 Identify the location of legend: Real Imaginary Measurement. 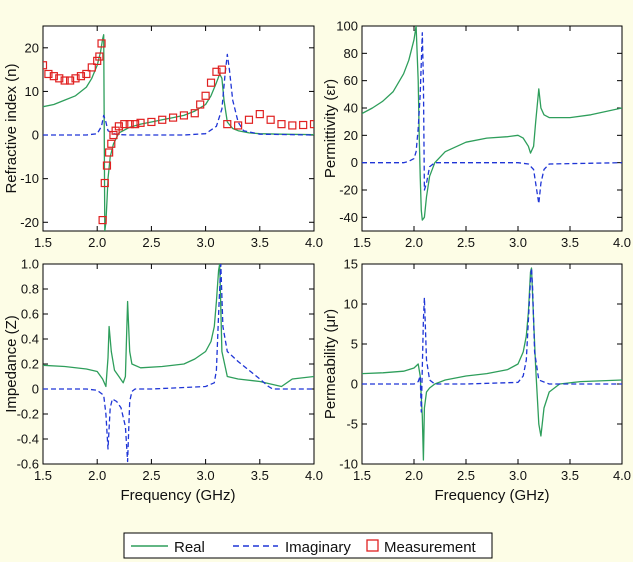
(308, 545).